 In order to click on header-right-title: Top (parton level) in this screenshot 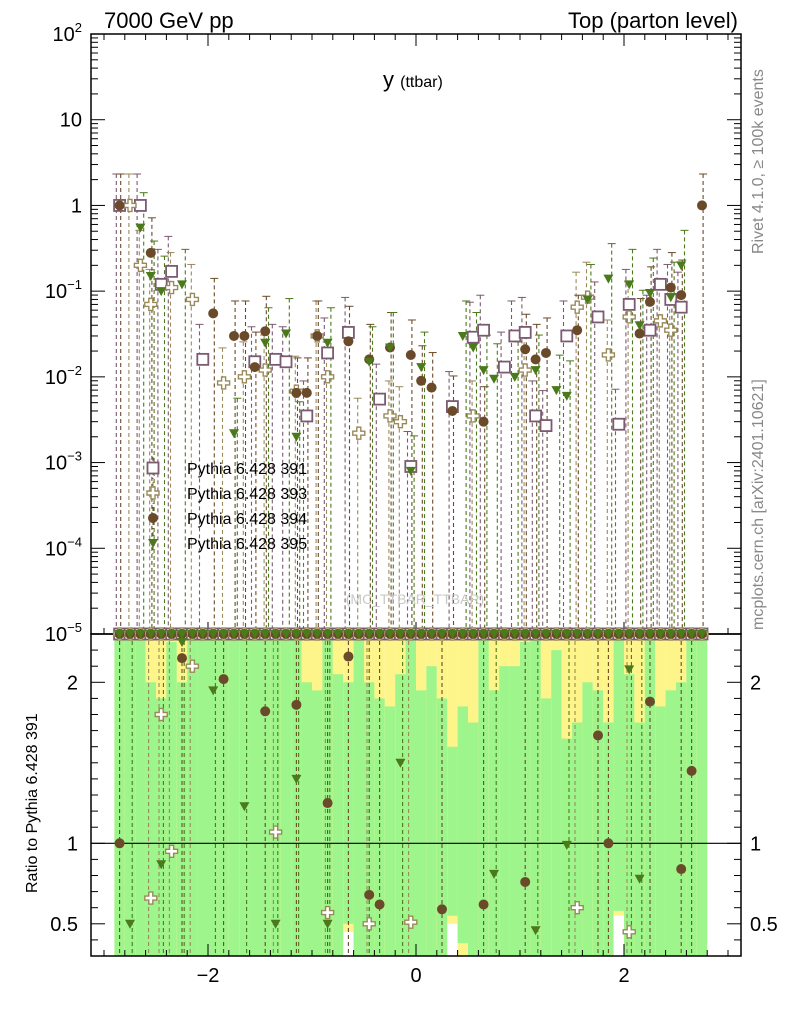, I will do `click(653, 20)`.